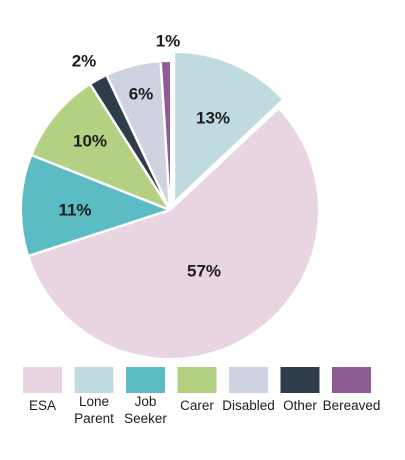  I want to click on legend-item-job-seeker: Job Seeker, so click(145, 396).